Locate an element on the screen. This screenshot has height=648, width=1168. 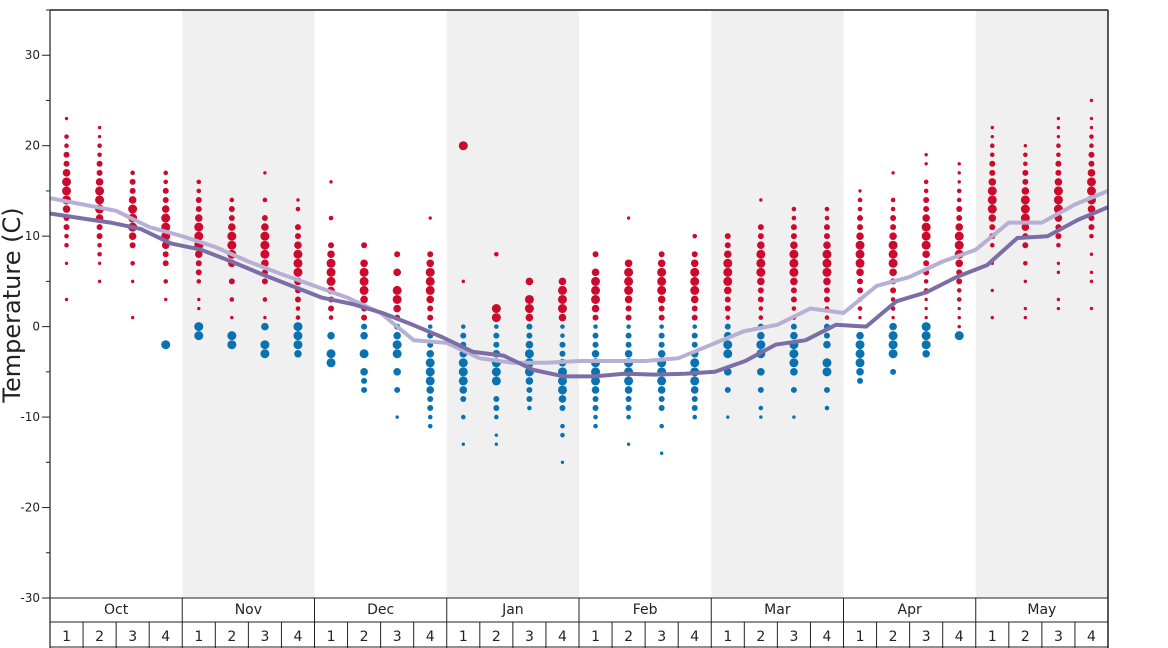
y-tick-label: 0 is located at coordinates (36, 327).